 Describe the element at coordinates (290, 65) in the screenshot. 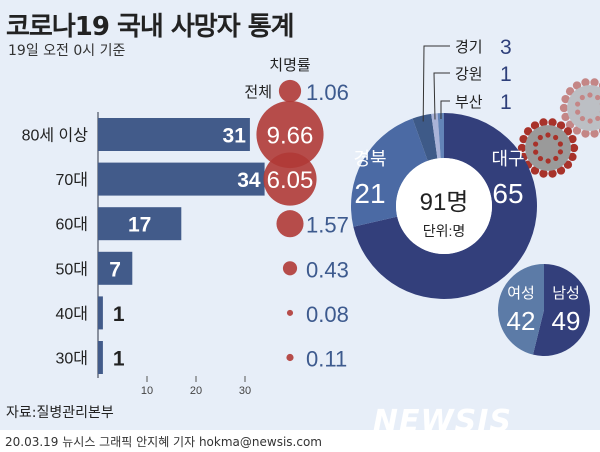

I see `fatality-header: 치명률` at that location.